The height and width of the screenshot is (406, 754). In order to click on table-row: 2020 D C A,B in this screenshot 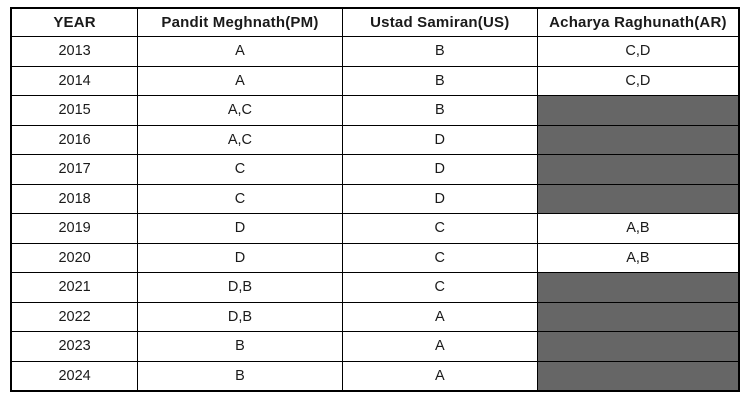, I will do `click(375, 257)`.